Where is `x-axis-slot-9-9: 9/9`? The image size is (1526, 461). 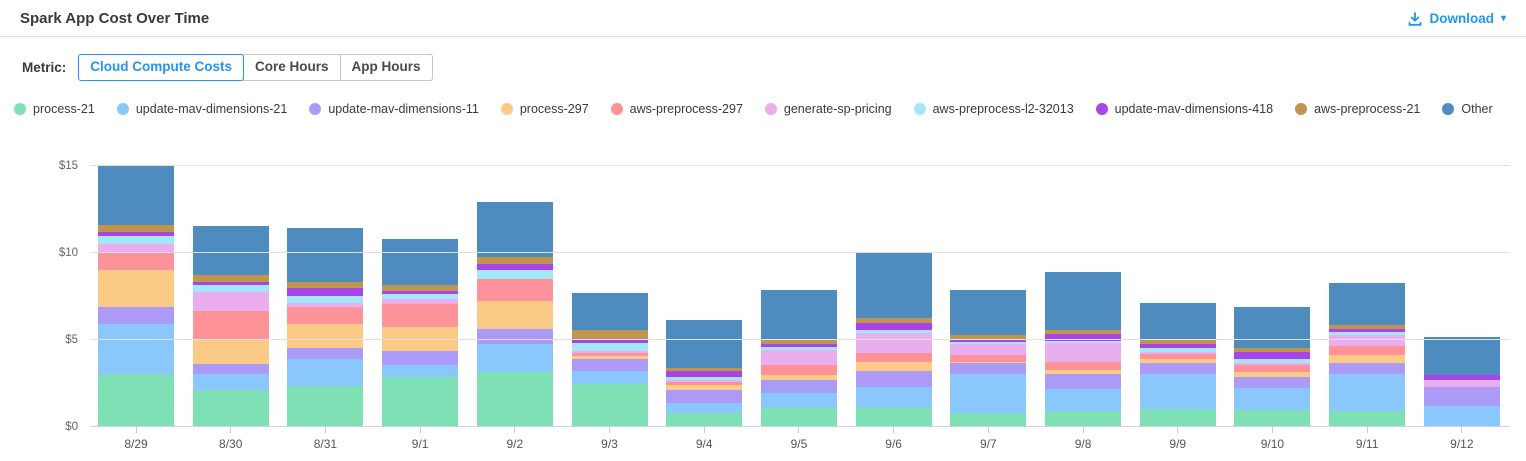
x-axis-slot-9-9: 9/9 is located at coordinates (1178, 439).